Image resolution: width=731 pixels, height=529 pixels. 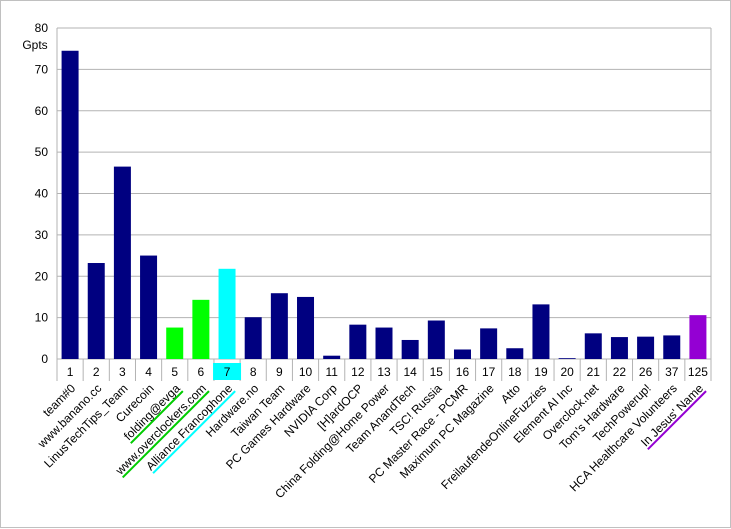 I want to click on y-axis-ticks: 0 10 20 30 40 50 60 70 80, so click(x=42, y=193).